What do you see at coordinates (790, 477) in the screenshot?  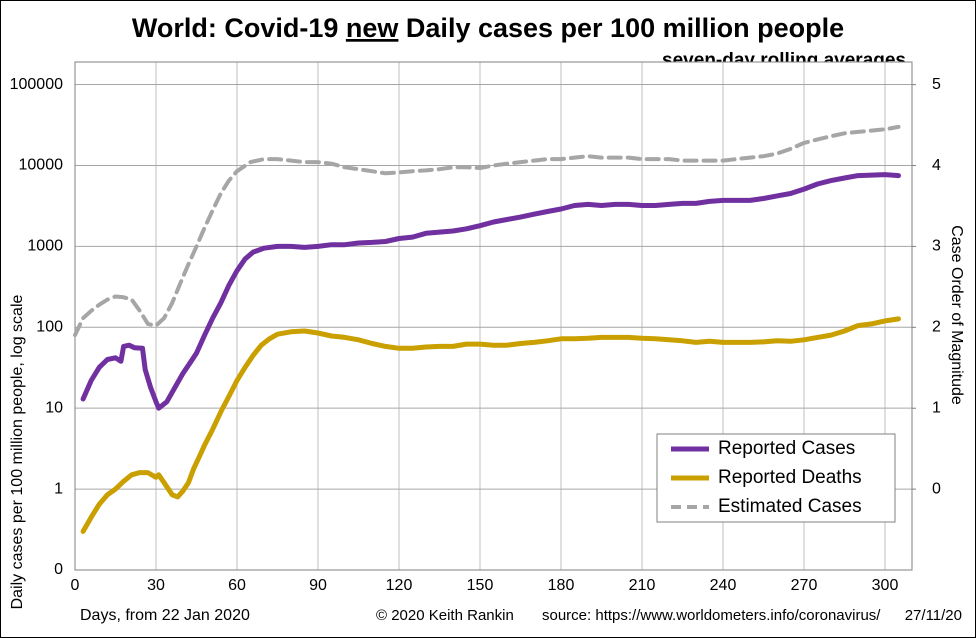 I see `legend-label: Reported Deaths` at bounding box center [790, 477].